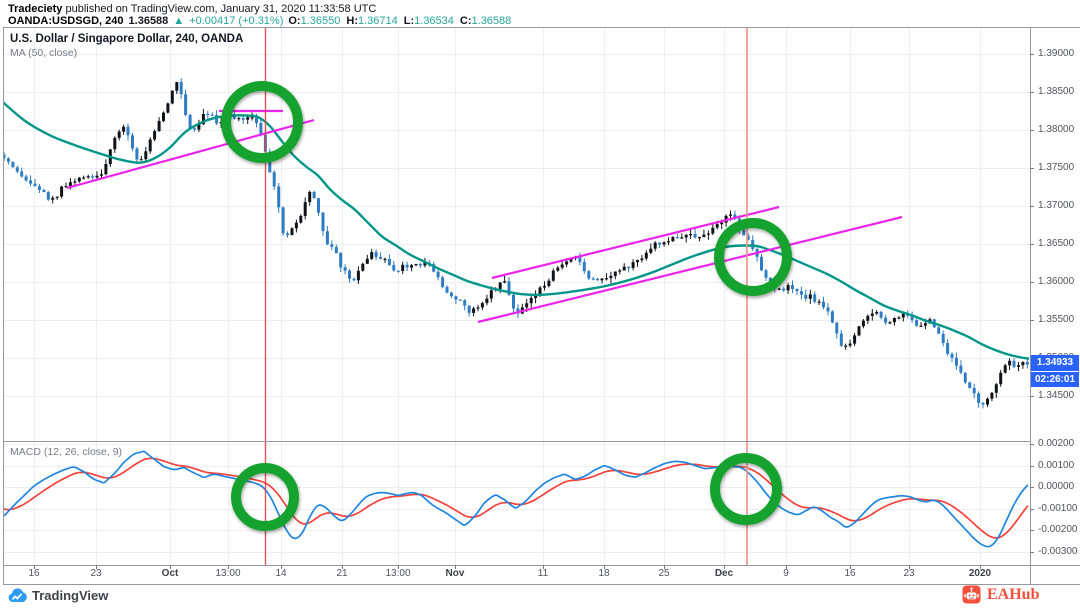 Image resolution: width=1080 pixels, height=610 pixels. I want to click on ohlc-value: 1.36550, so click(320, 21).